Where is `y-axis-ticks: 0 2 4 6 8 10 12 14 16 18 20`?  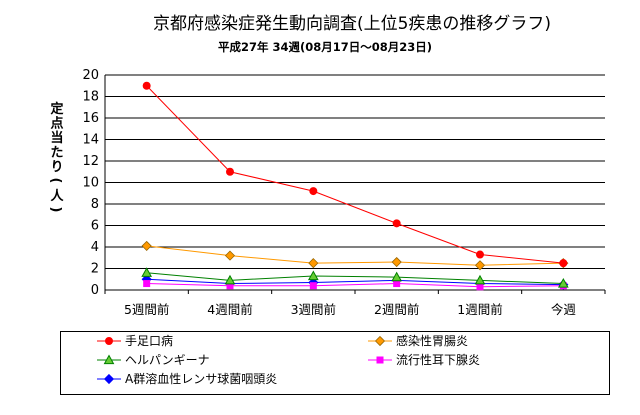
y-axis-ticks: 0 2 4 6 8 10 12 14 16 18 20 is located at coordinates (90, 183).